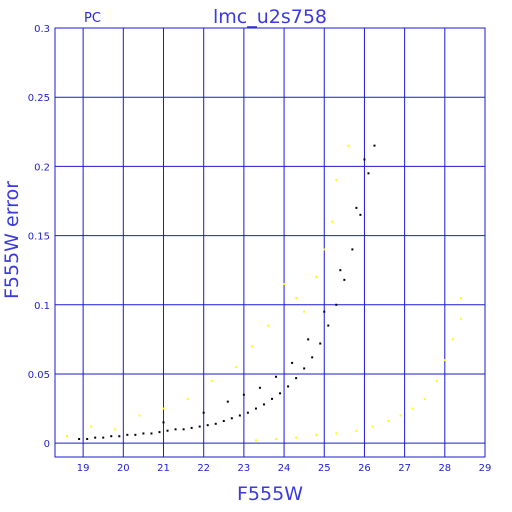 This screenshot has width=512, height=512. What do you see at coordinates (47, 444) in the screenshot?
I see `y-tick-label: 0` at bounding box center [47, 444].